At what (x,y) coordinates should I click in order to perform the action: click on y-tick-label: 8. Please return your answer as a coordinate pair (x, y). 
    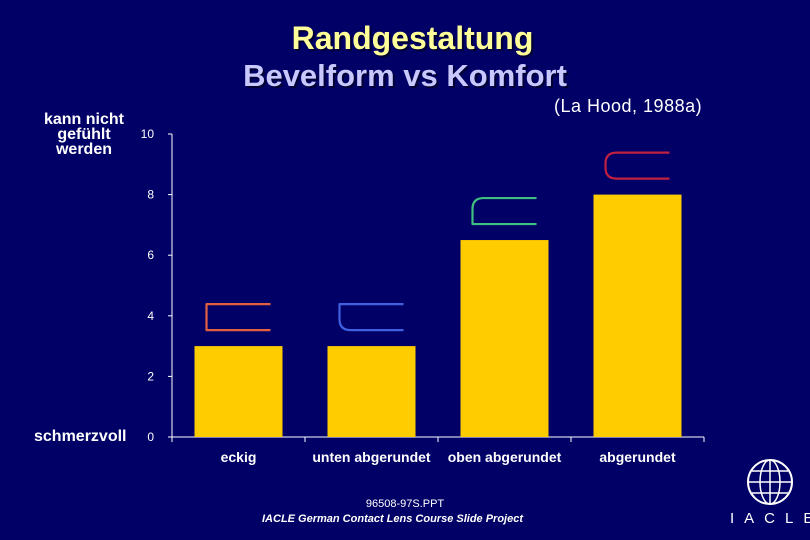
    Looking at the image, I should click on (150, 195).